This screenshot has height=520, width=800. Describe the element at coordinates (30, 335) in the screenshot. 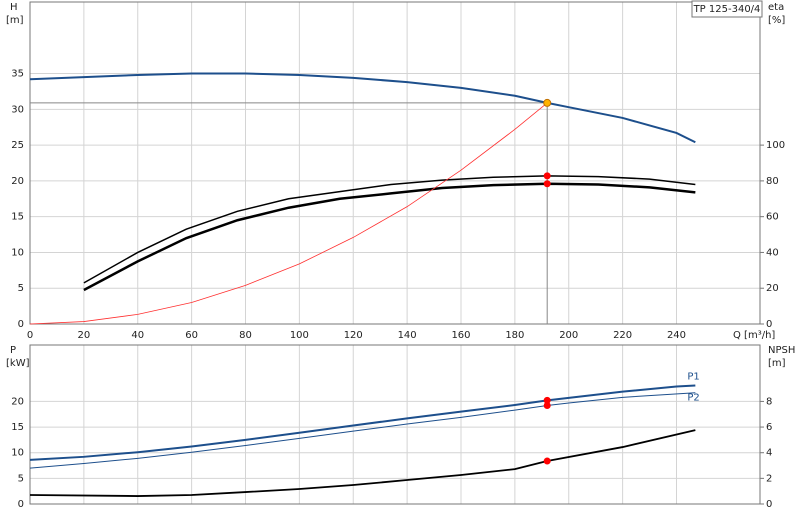

I see `x-tick-label: 0` at that location.